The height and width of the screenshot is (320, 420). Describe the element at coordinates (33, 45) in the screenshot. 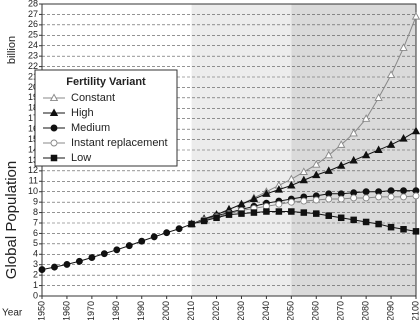

I see `y-tick-label: 24` at that location.